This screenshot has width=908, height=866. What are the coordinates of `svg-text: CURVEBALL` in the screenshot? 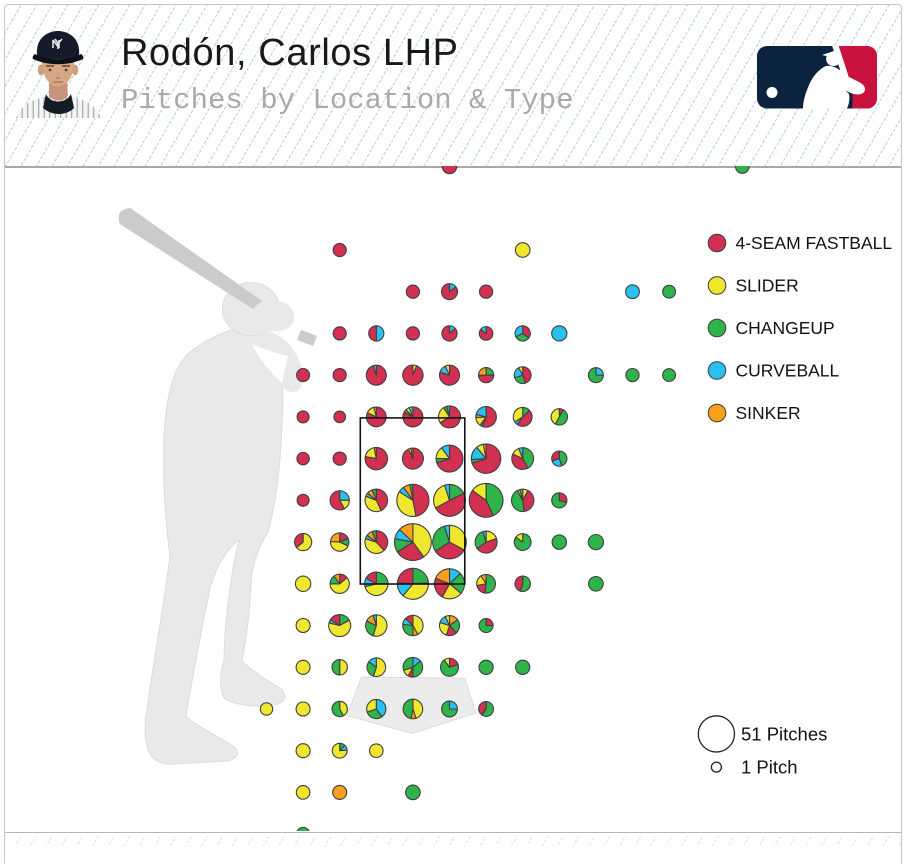 It's located at (788, 371).